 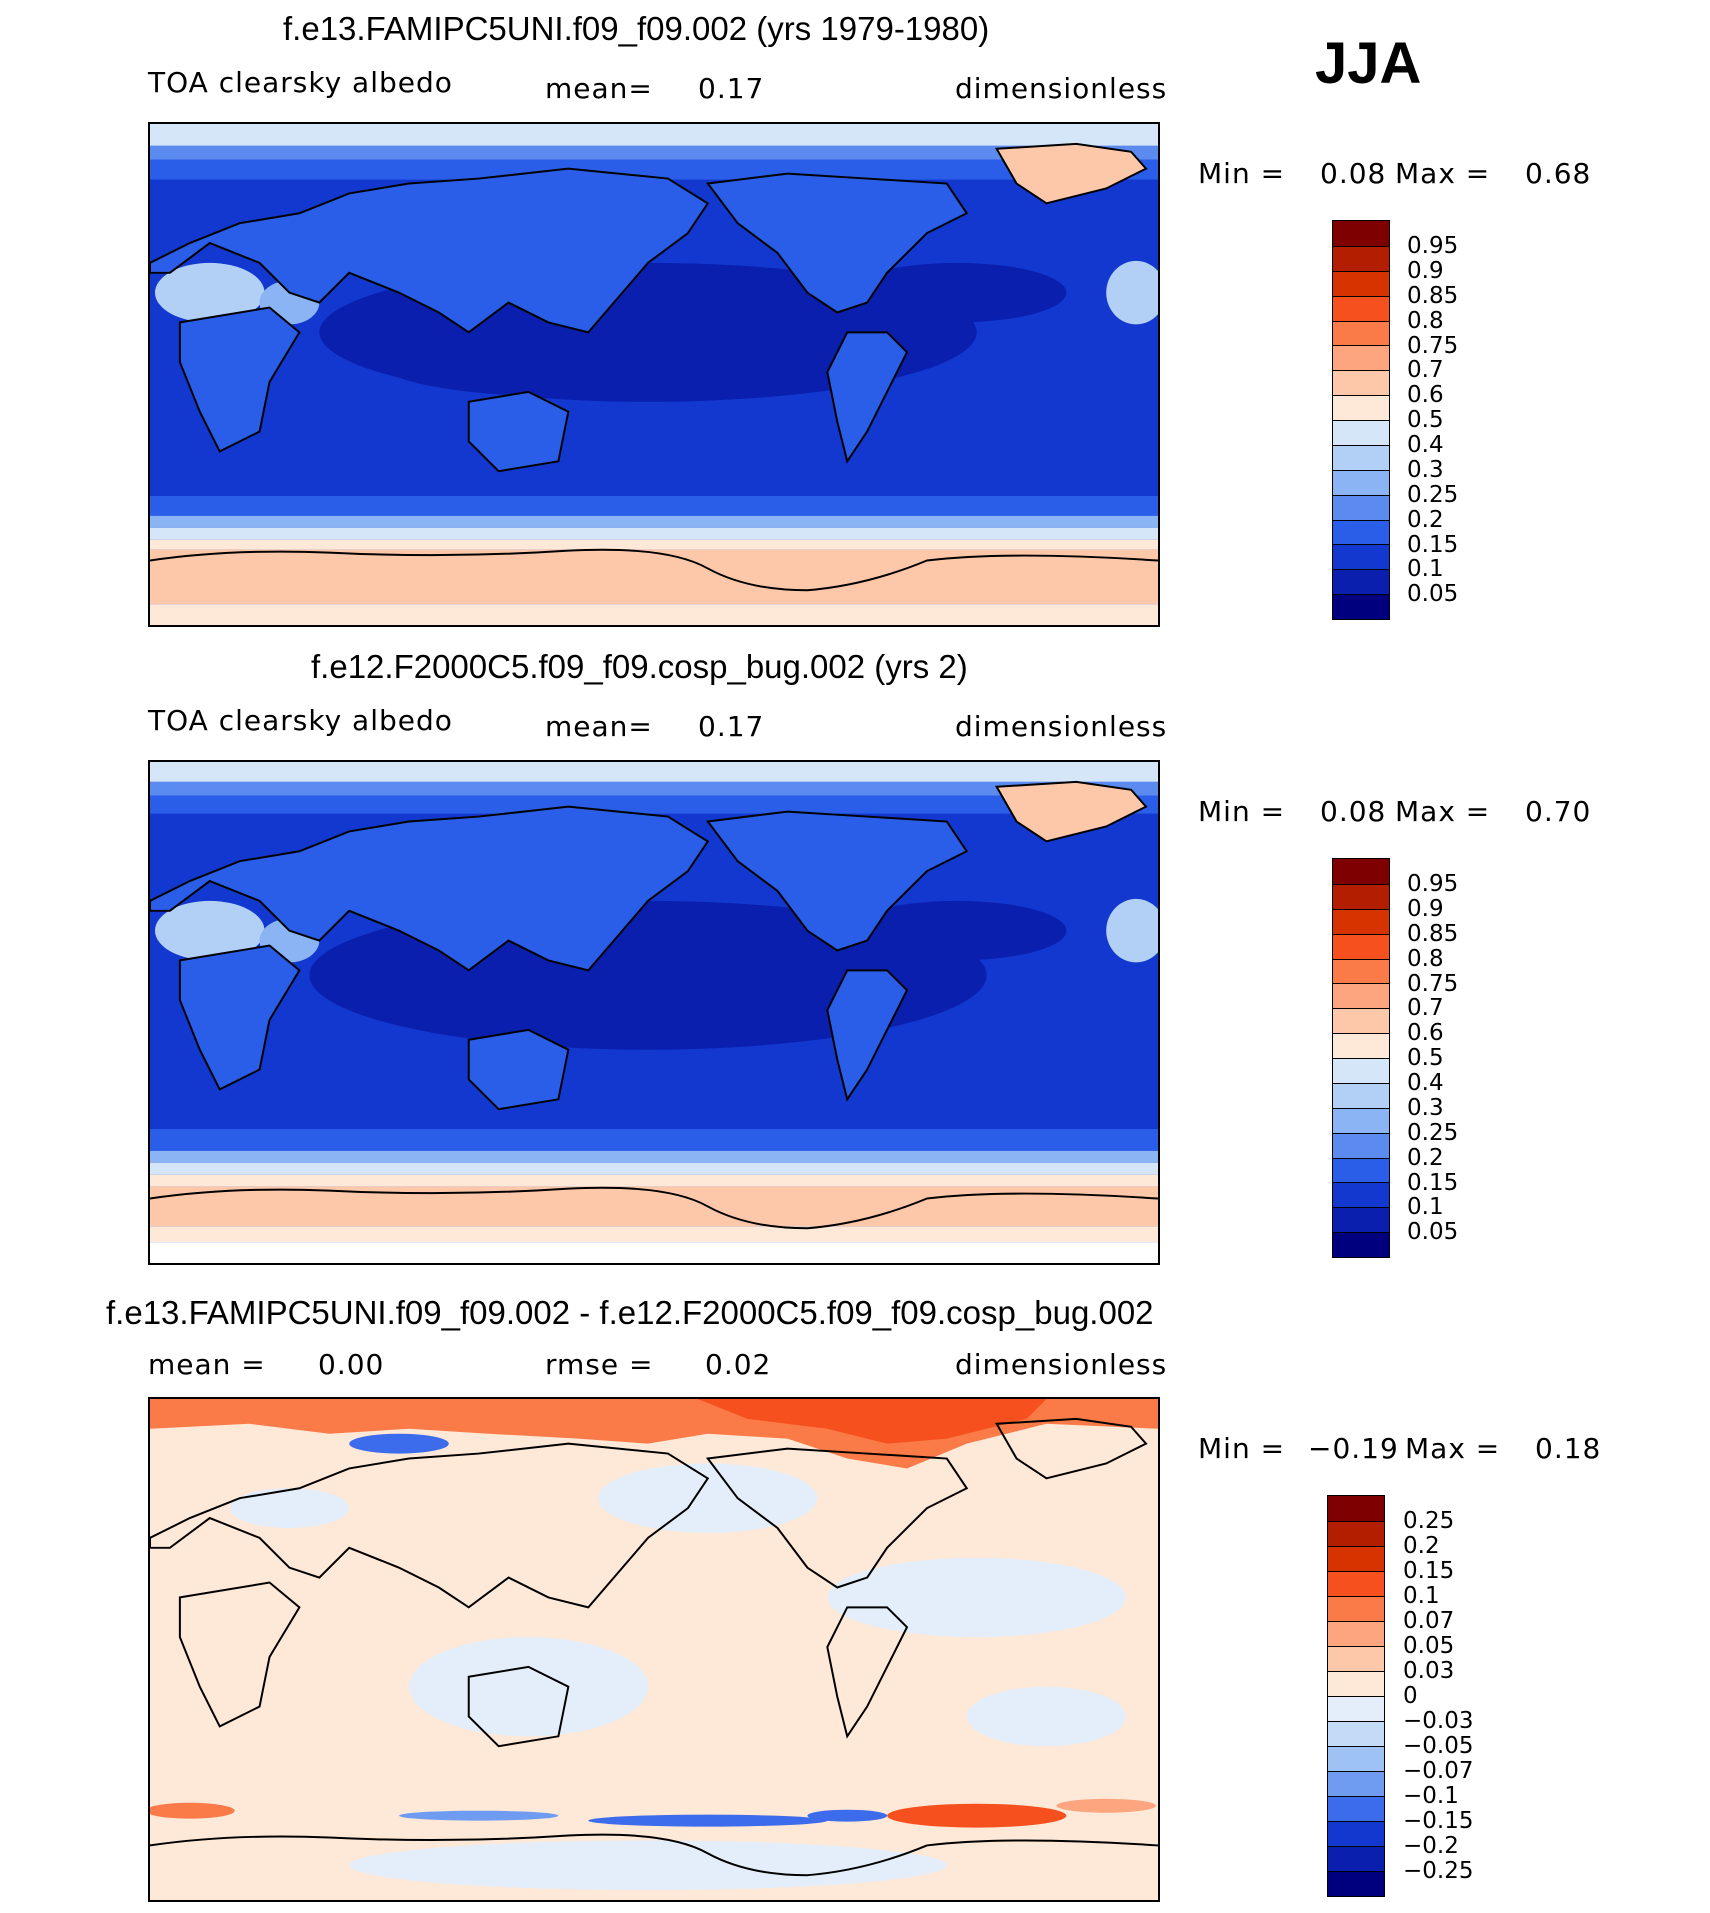 I want to click on panel-1-min-value: 0.08, so click(x=1353, y=173).